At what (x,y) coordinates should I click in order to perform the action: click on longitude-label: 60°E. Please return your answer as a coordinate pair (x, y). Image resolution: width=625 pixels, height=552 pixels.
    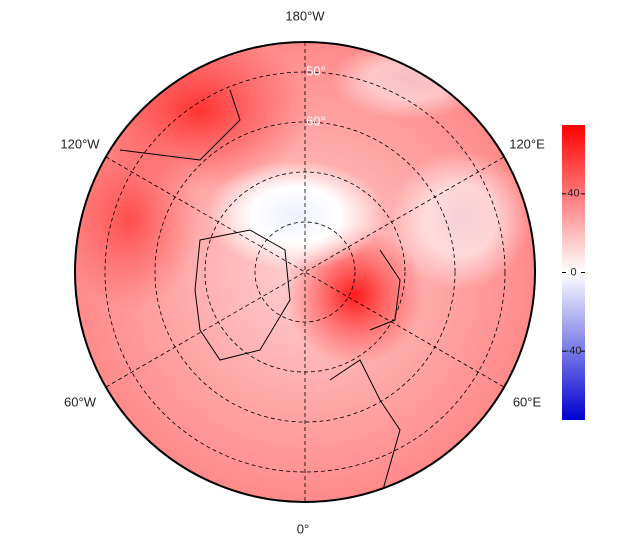
    Looking at the image, I should click on (527, 401).